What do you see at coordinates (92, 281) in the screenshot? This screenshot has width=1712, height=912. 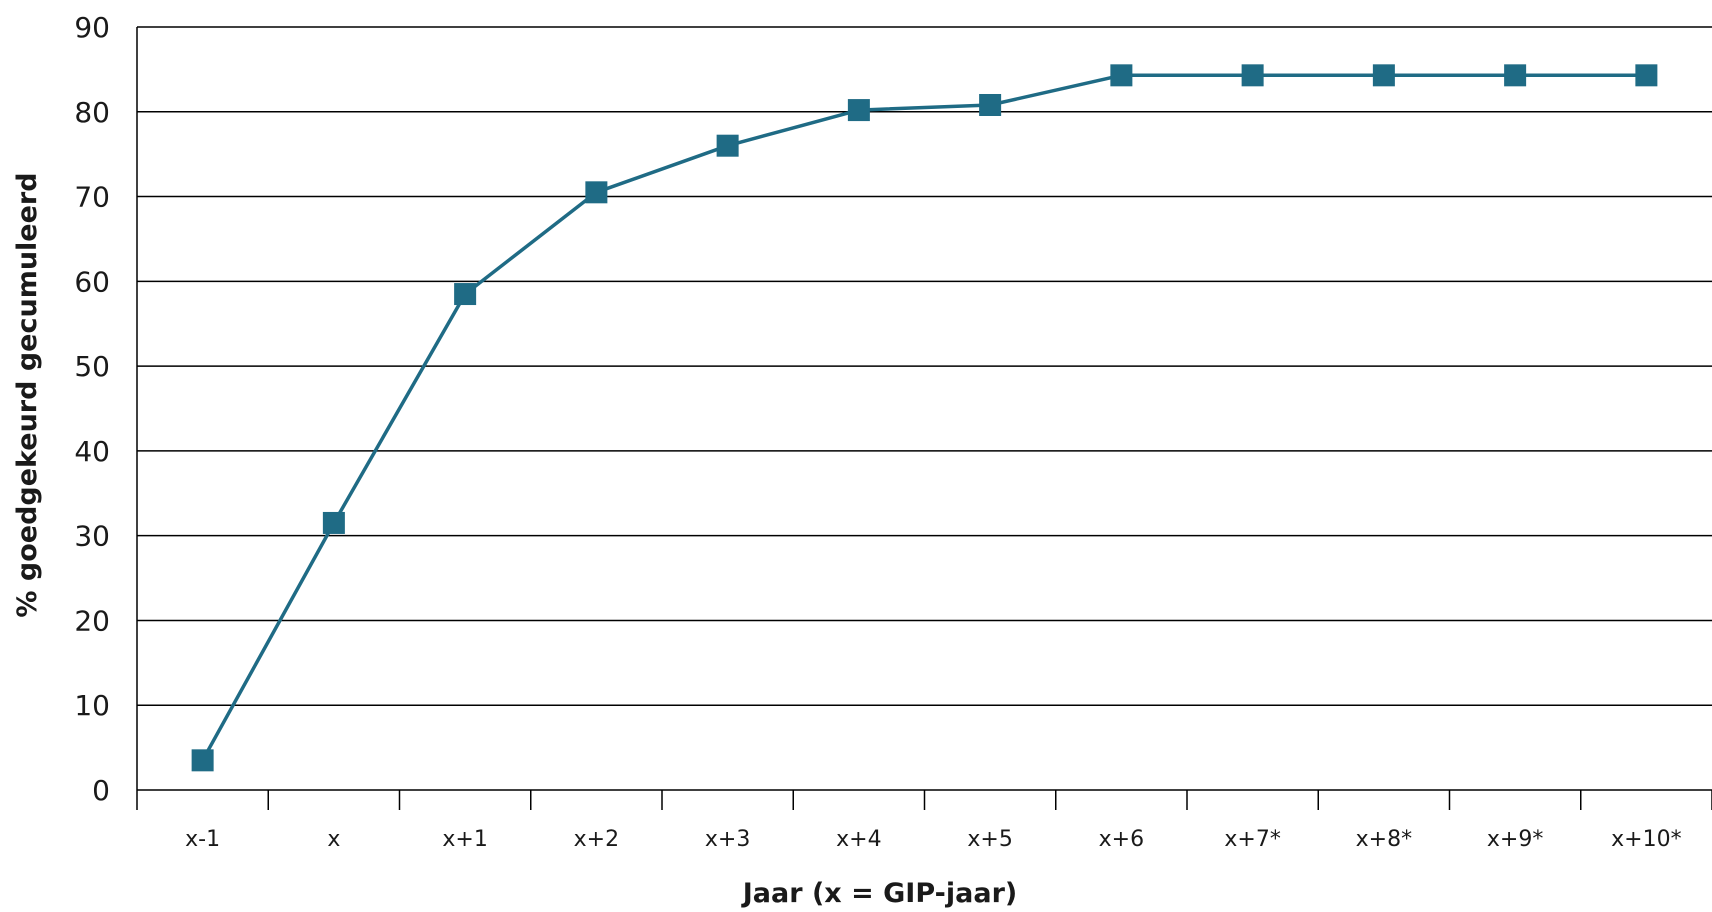 I see `y-tick-label: 60` at bounding box center [92, 281].